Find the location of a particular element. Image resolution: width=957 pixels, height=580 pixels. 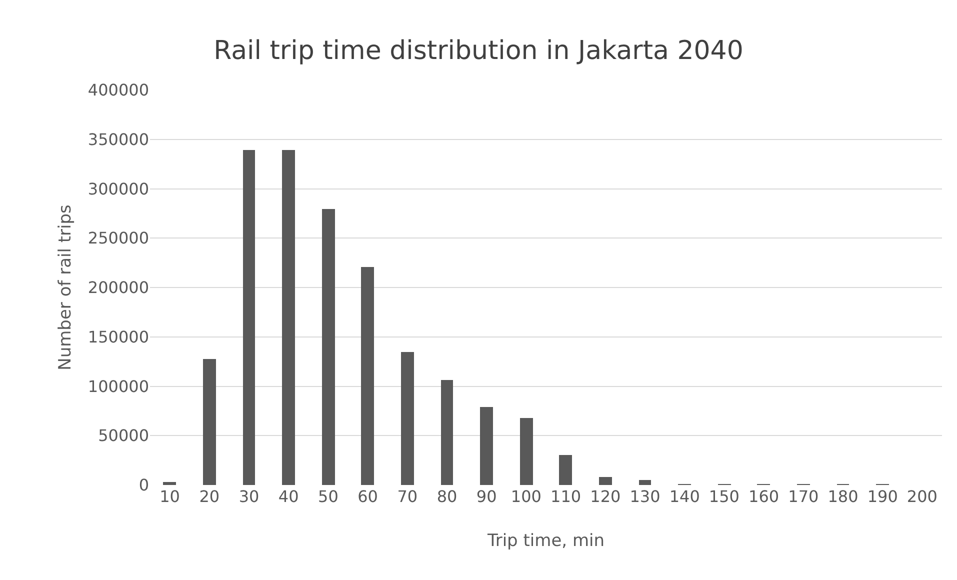

x-tick-label: 20 is located at coordinates (209, 496).